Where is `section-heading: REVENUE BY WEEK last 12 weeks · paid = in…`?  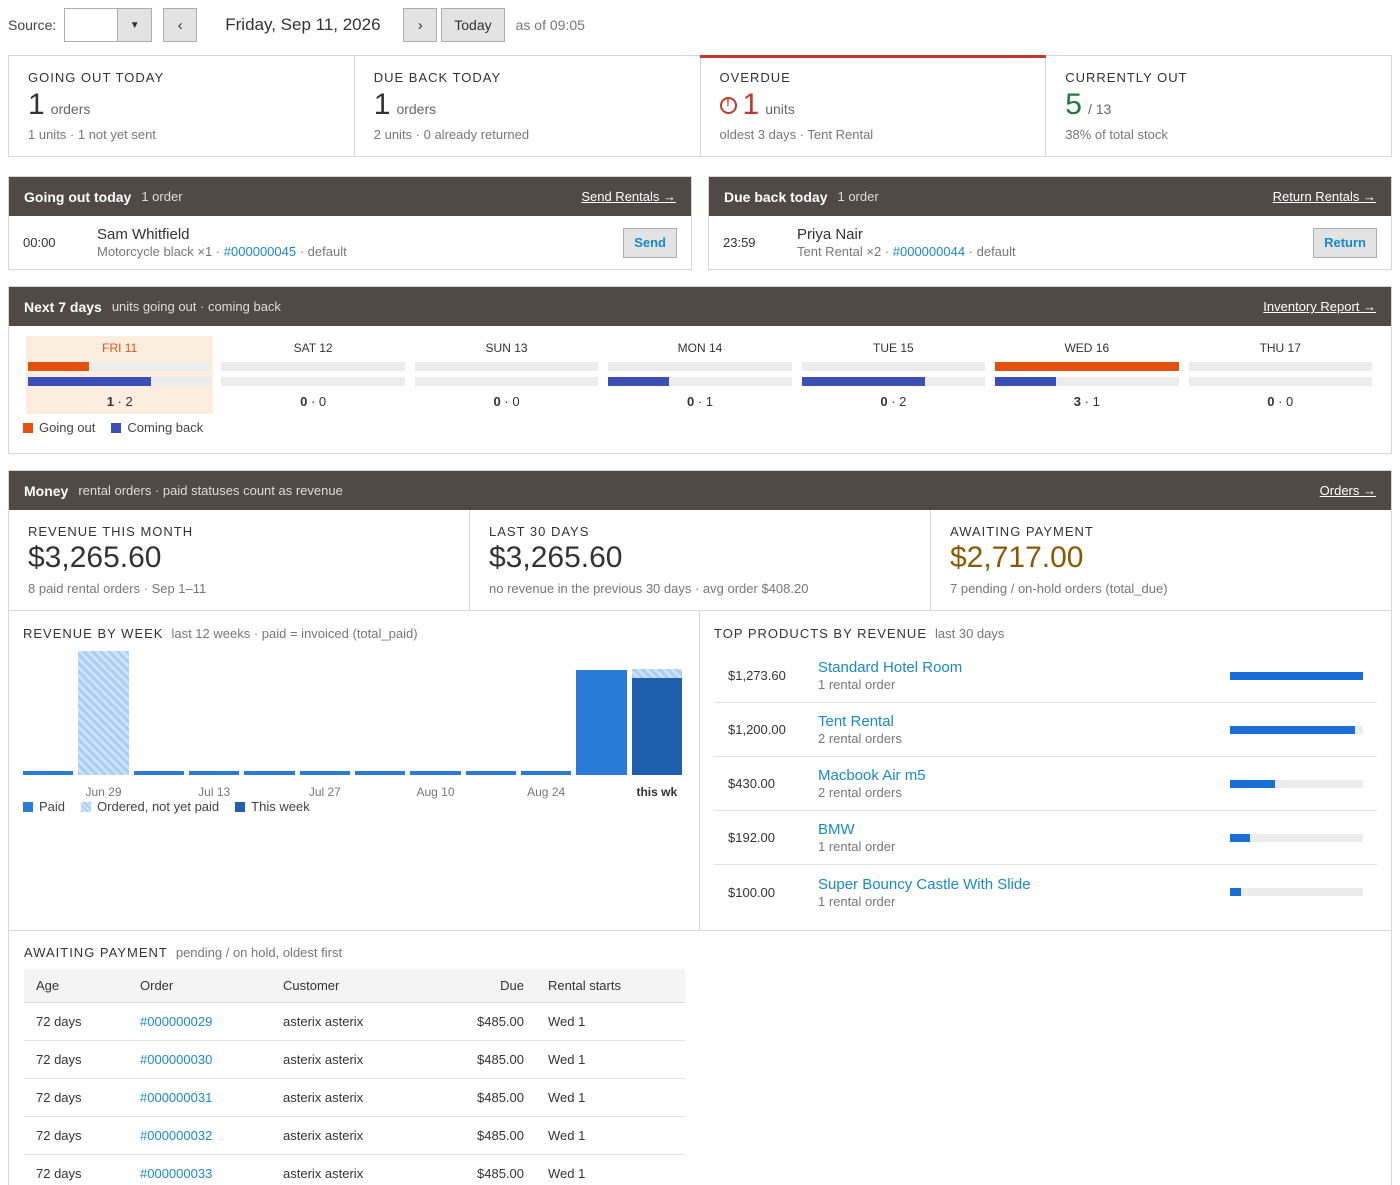 section-heading: REVENUE BY WEEK last 12 weeks · paid = in… is located at coordinates (354, 633).